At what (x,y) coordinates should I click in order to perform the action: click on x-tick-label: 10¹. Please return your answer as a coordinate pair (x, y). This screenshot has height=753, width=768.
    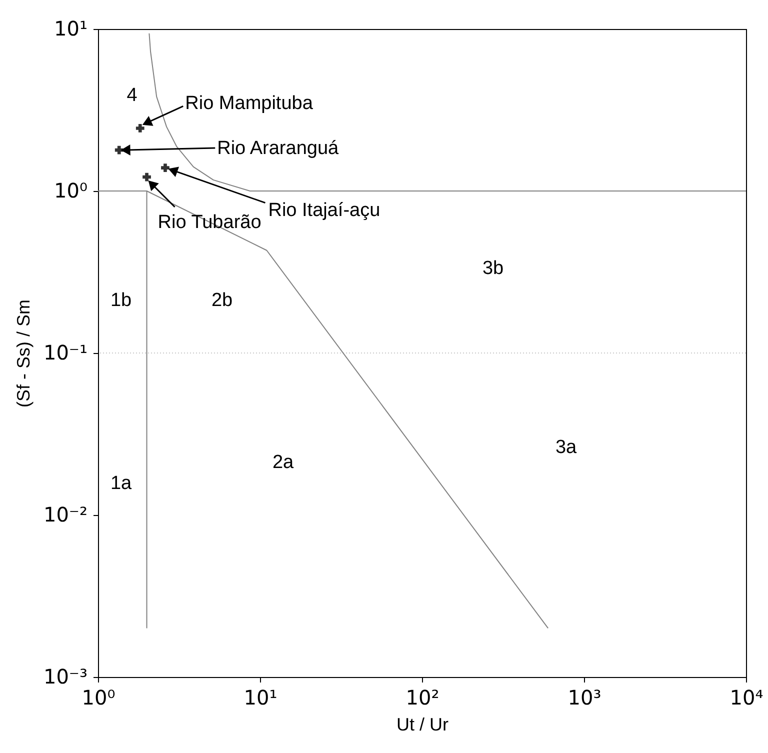
    Looking at the image, I should click on (261, 698).